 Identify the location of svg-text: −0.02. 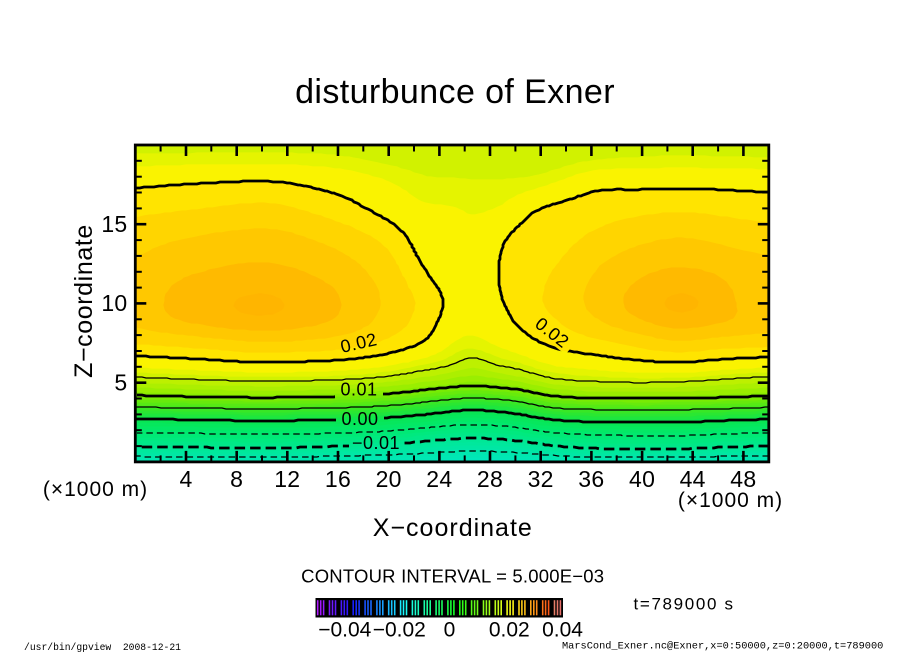
(399, 630).